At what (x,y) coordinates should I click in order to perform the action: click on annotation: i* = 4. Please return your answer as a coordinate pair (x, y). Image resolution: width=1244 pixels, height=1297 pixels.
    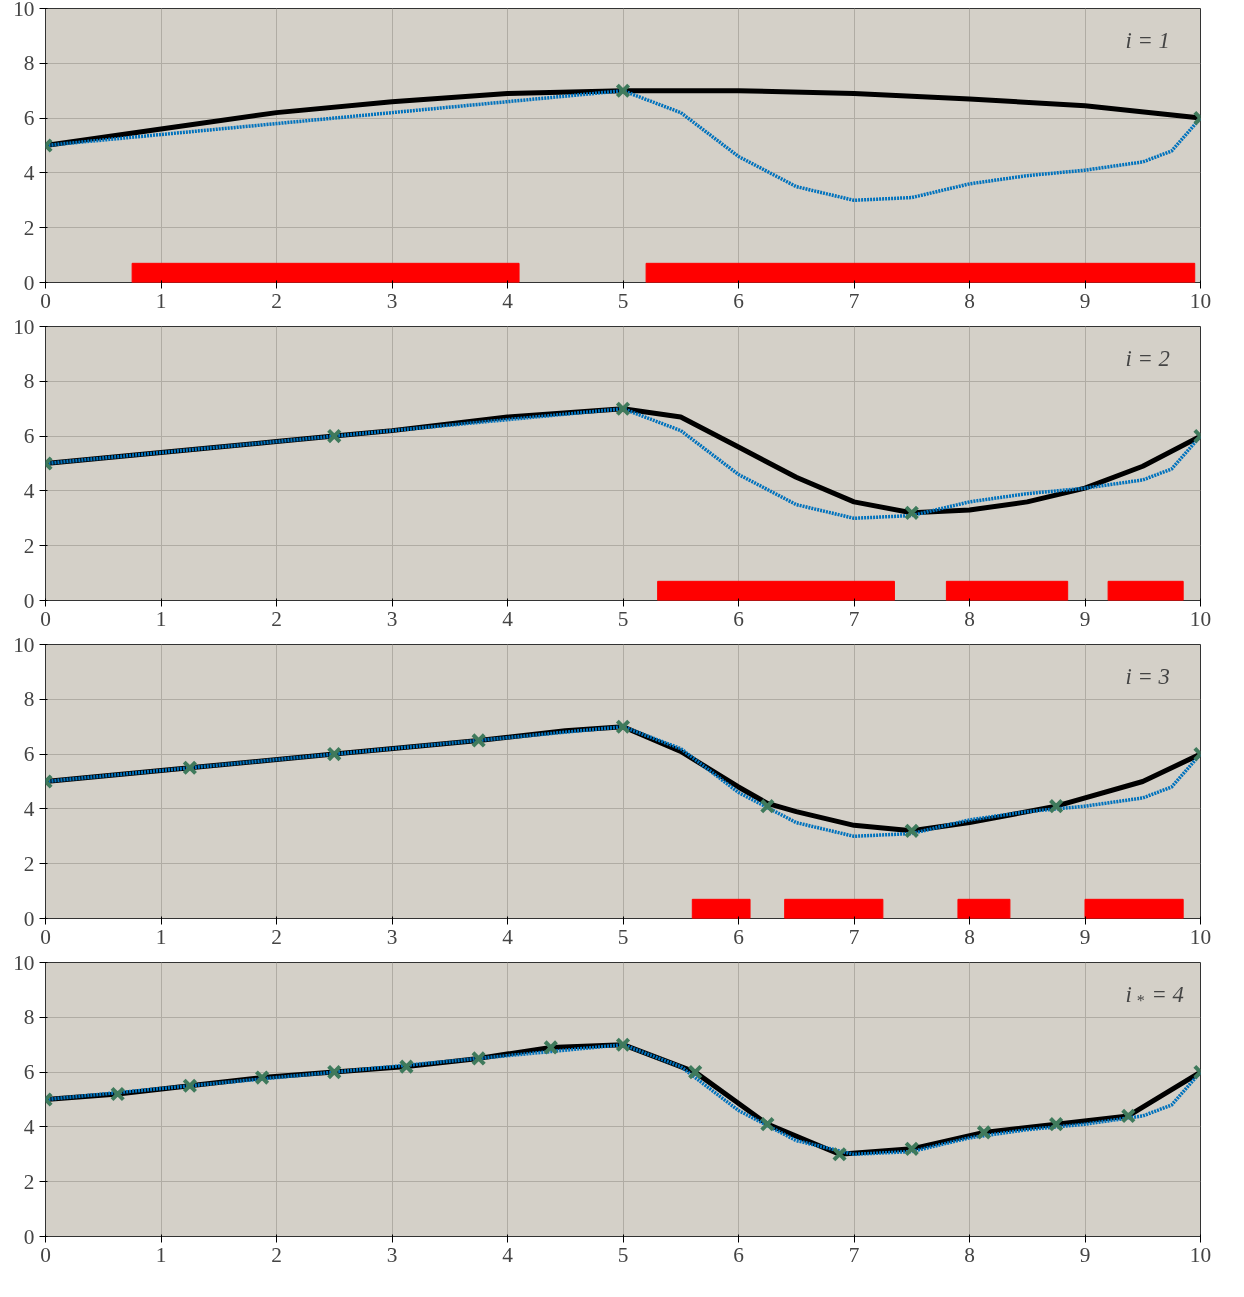
    Looking at the image, I should click on (1154, 995).